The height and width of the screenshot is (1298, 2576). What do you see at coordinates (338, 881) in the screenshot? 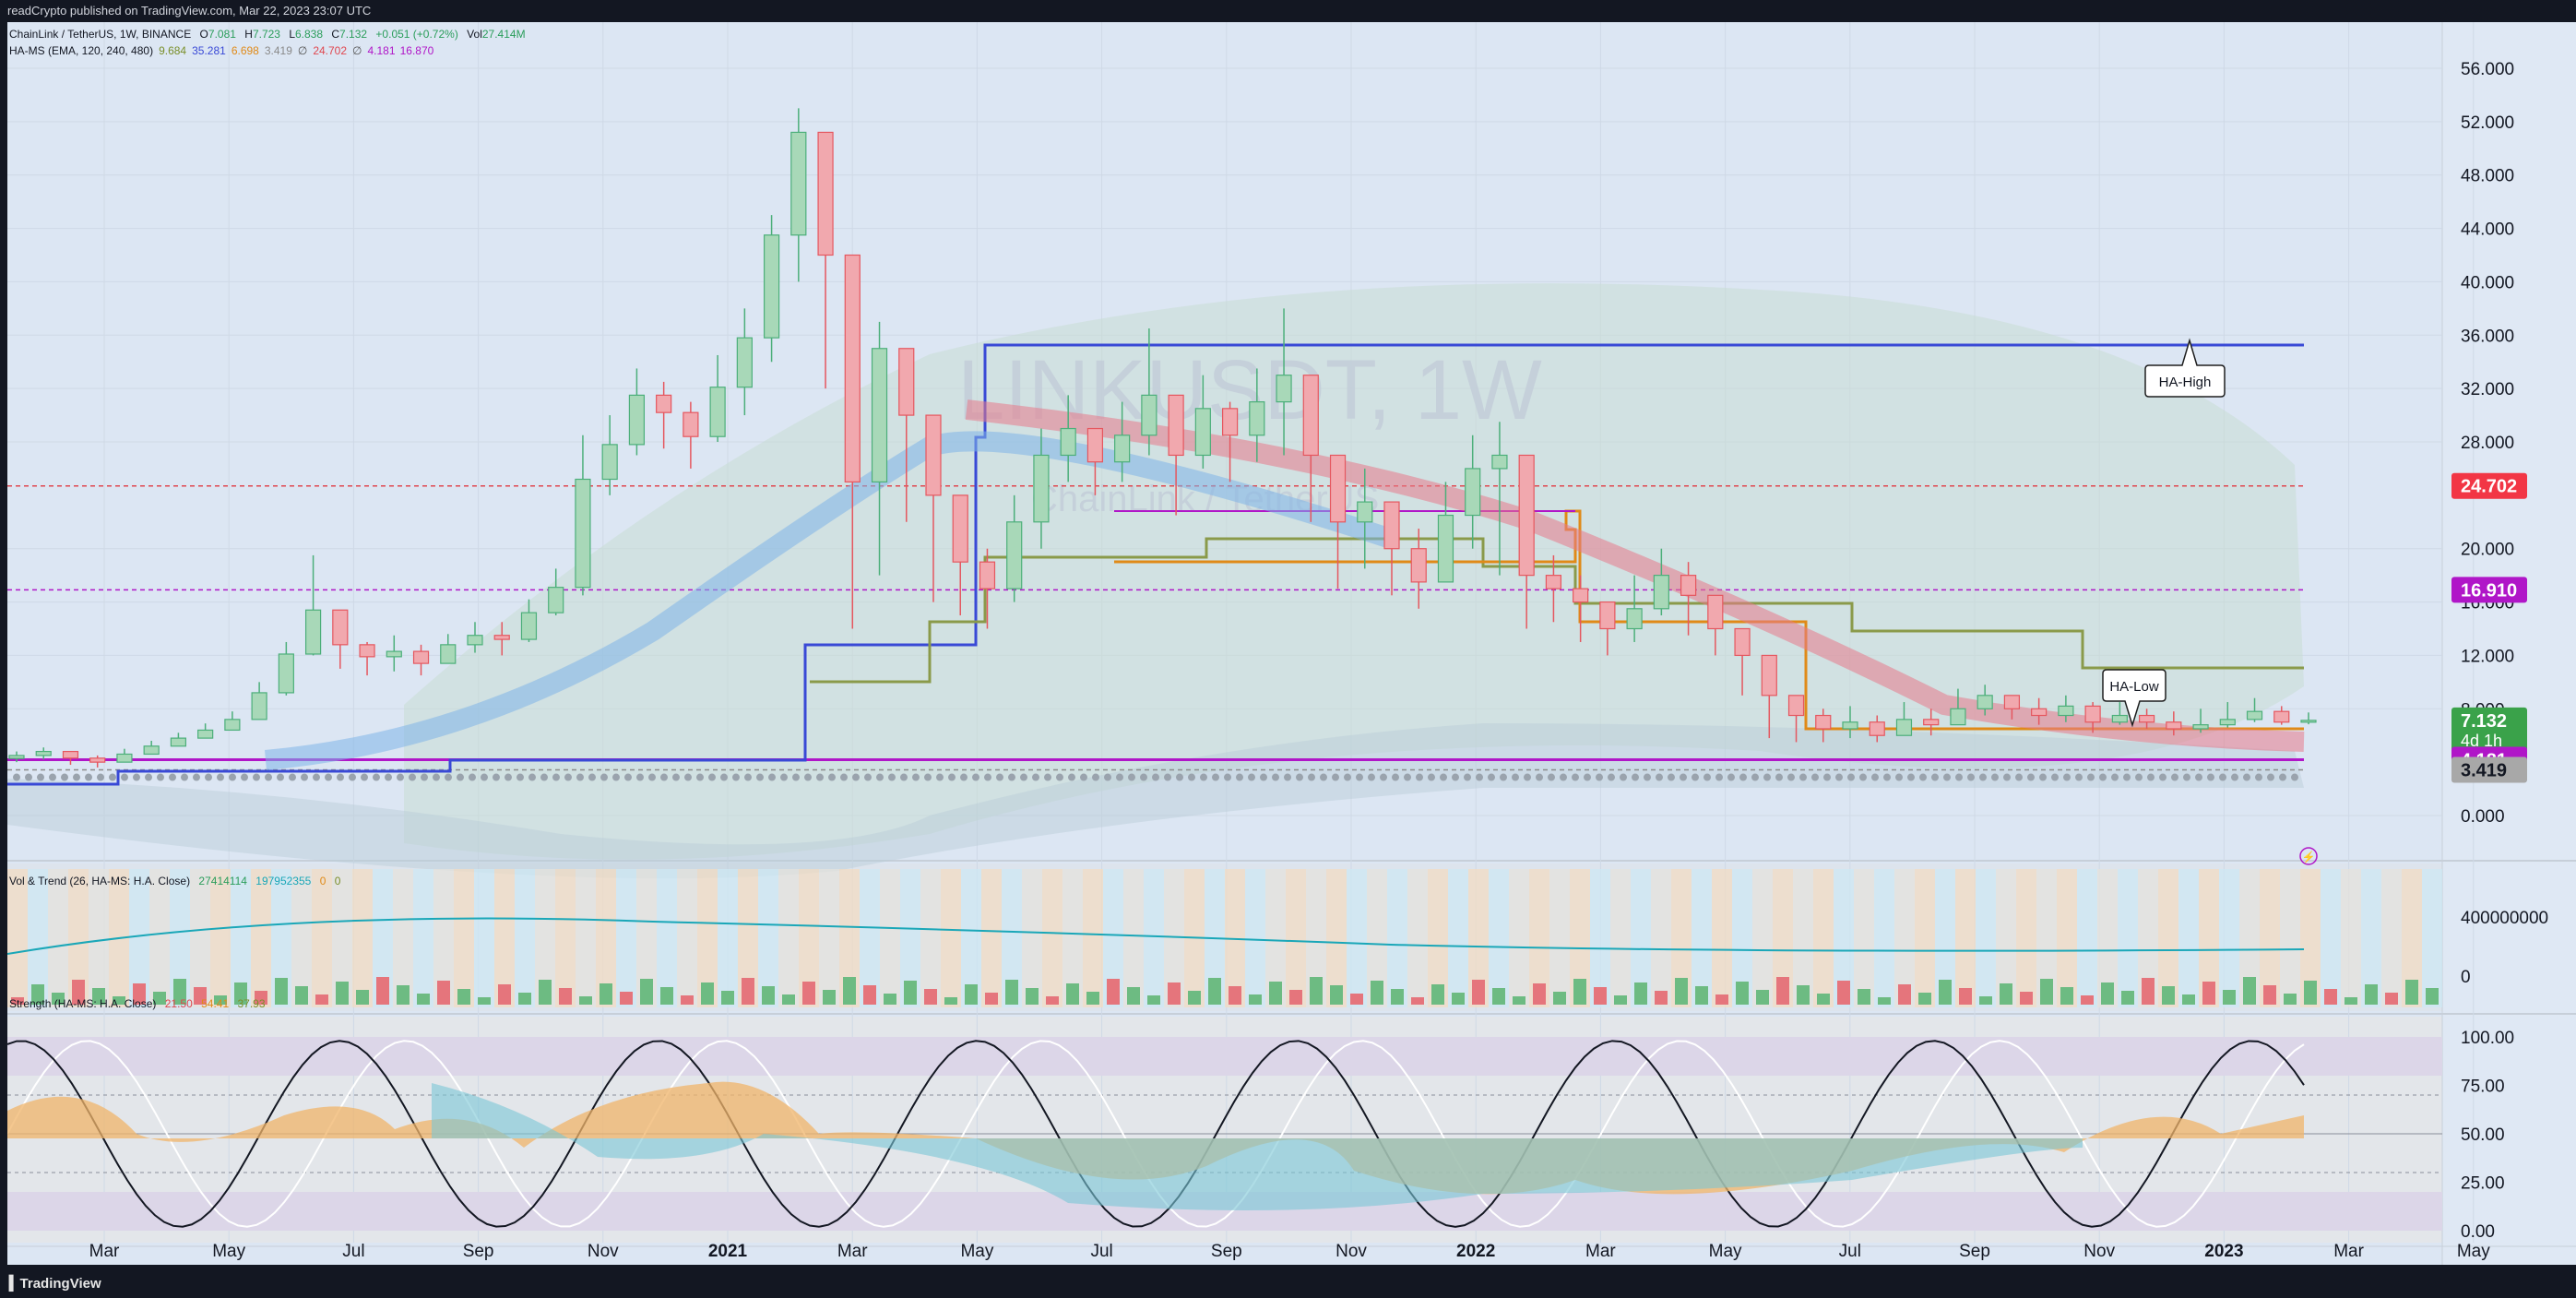
I see `volume-value-4: 0` at bounding box center [338, 881].